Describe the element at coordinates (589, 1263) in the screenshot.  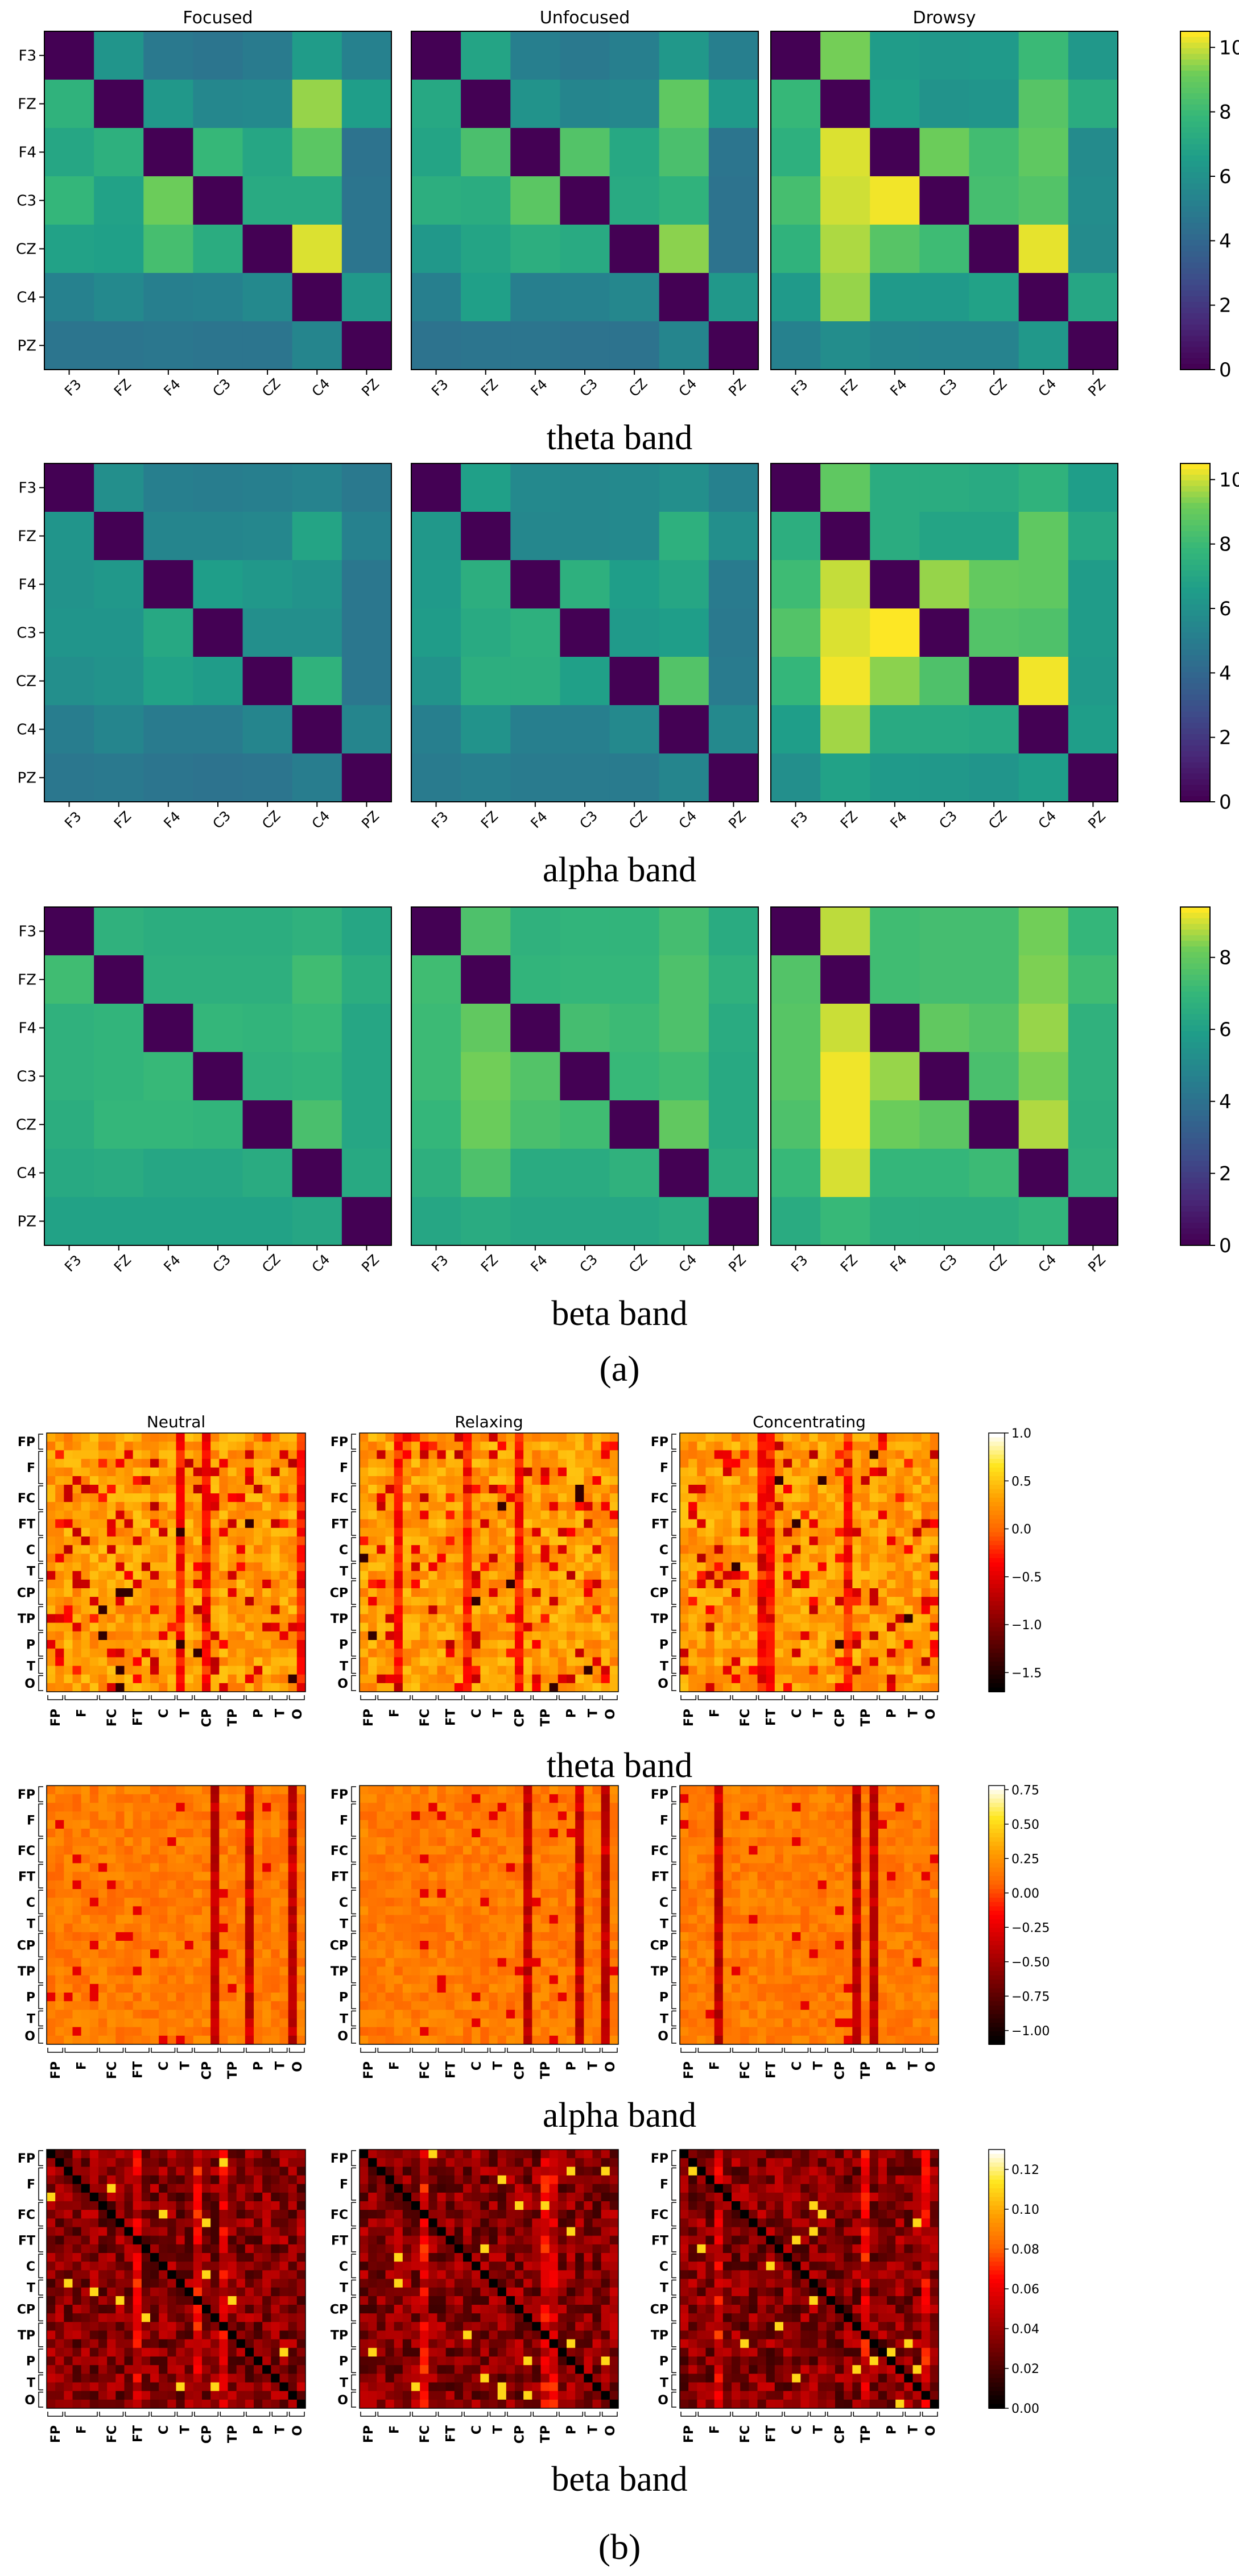
I see `x-tick-label: C3` at that location.